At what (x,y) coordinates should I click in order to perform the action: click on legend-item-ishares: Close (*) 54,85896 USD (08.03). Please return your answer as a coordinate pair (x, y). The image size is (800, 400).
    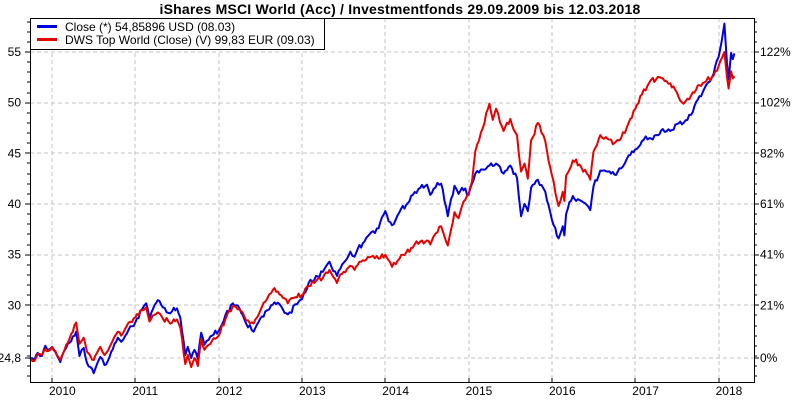
    Looking at the image, I should click on (176, 27).